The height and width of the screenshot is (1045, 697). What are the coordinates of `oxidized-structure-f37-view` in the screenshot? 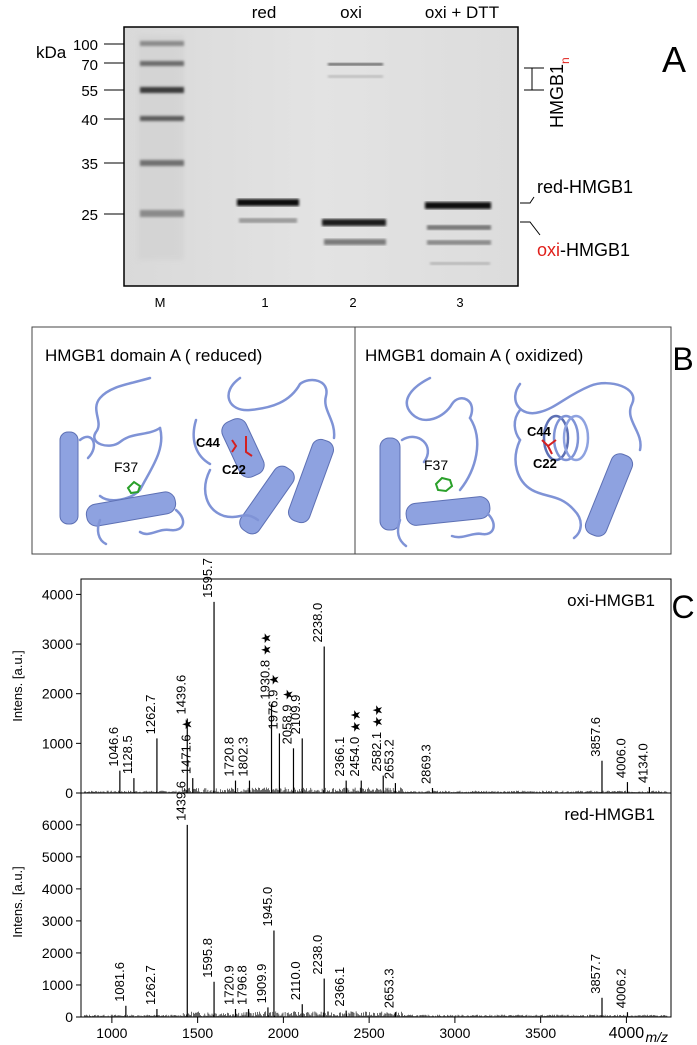 It's located at (437, 462).